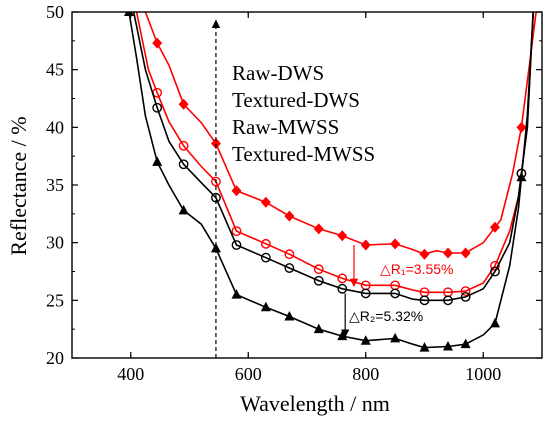 The height and width of the screenshot is (424, 550). Describe the element at coordinates (55, 243) in the screenshot. I see `y-tick-label-2: 30` at that location.